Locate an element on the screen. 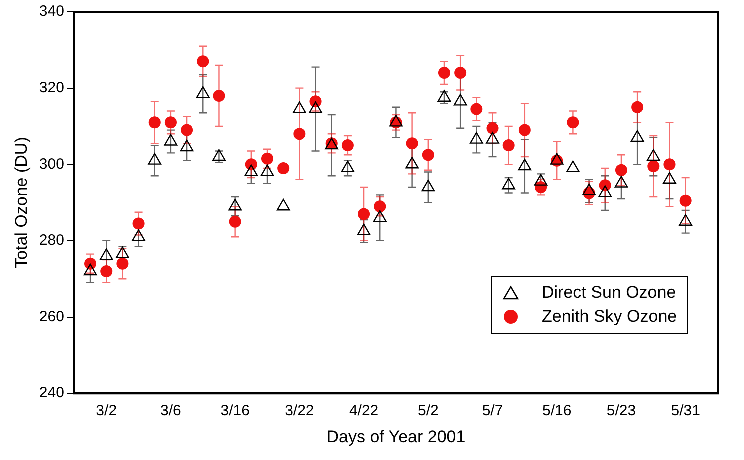 The width and height of the screenshot is (744, 460). x-tick-label: 3/16 is located at coordinates (235, 411).